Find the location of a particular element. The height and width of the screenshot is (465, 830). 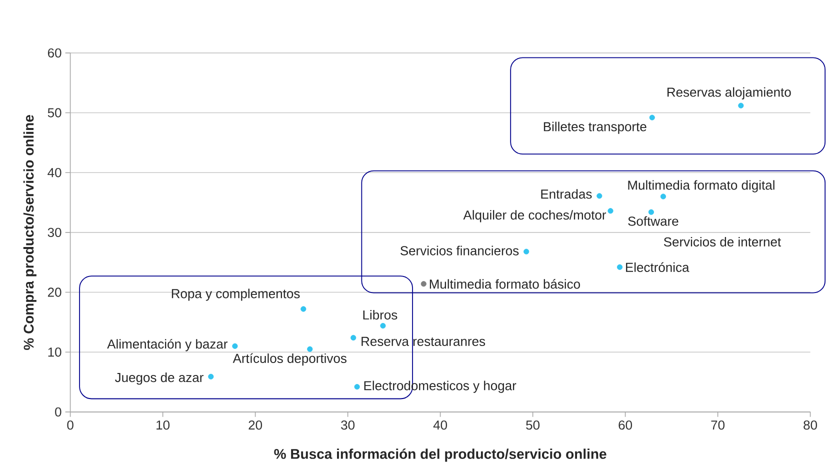

annotation: Alimentación y bazar is located at coordinates (167, 345).